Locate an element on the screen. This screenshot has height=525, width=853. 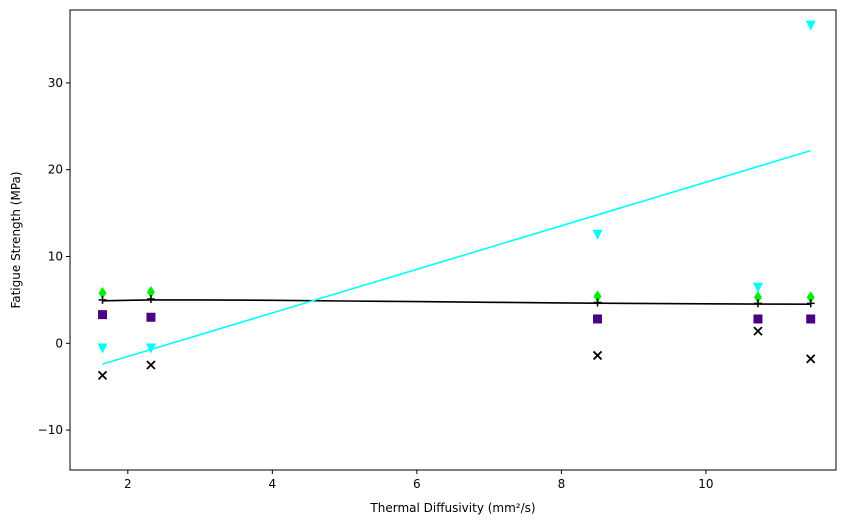
y-tick-label: 30 is located at coordinates (55, 83).